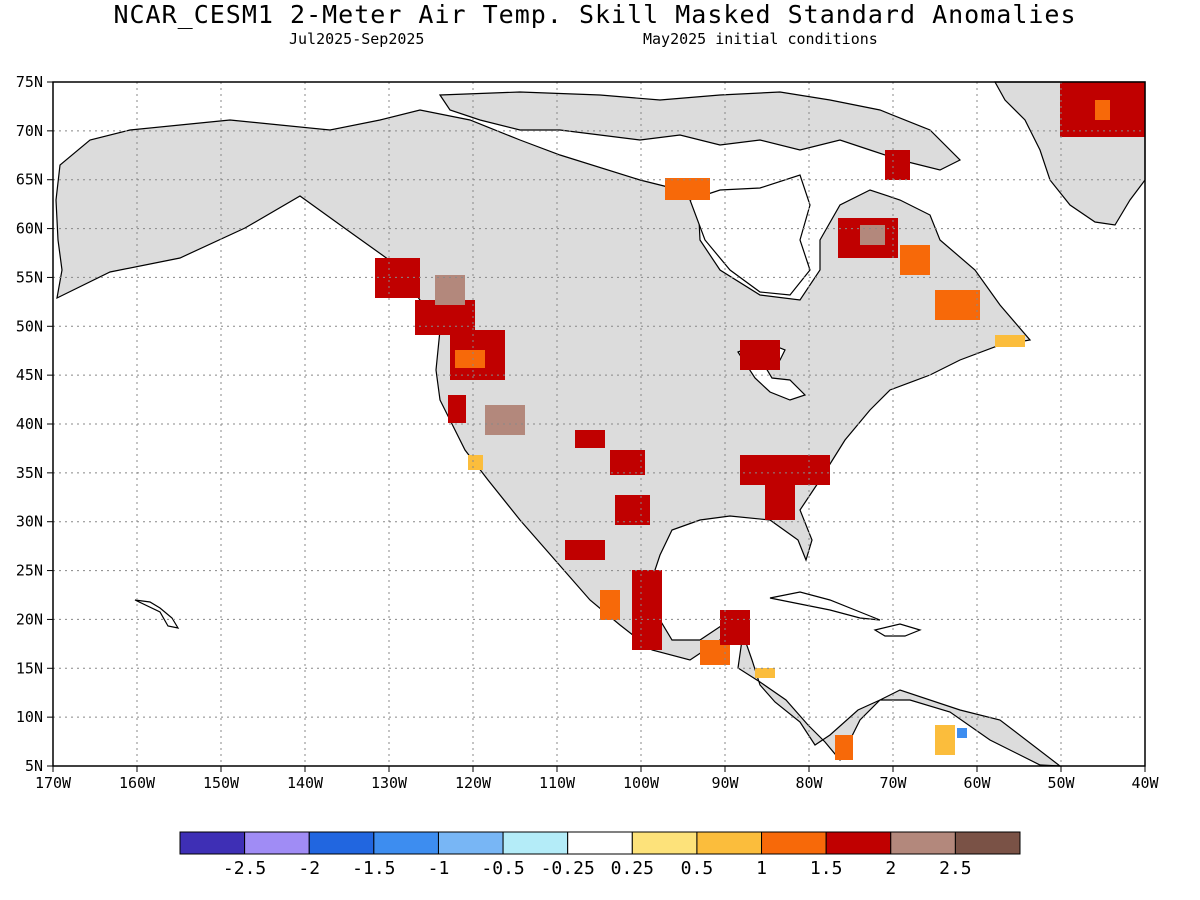 The image size is (1200, 900). I want to click on lat-tick-label: 60N, so click(29, 229).